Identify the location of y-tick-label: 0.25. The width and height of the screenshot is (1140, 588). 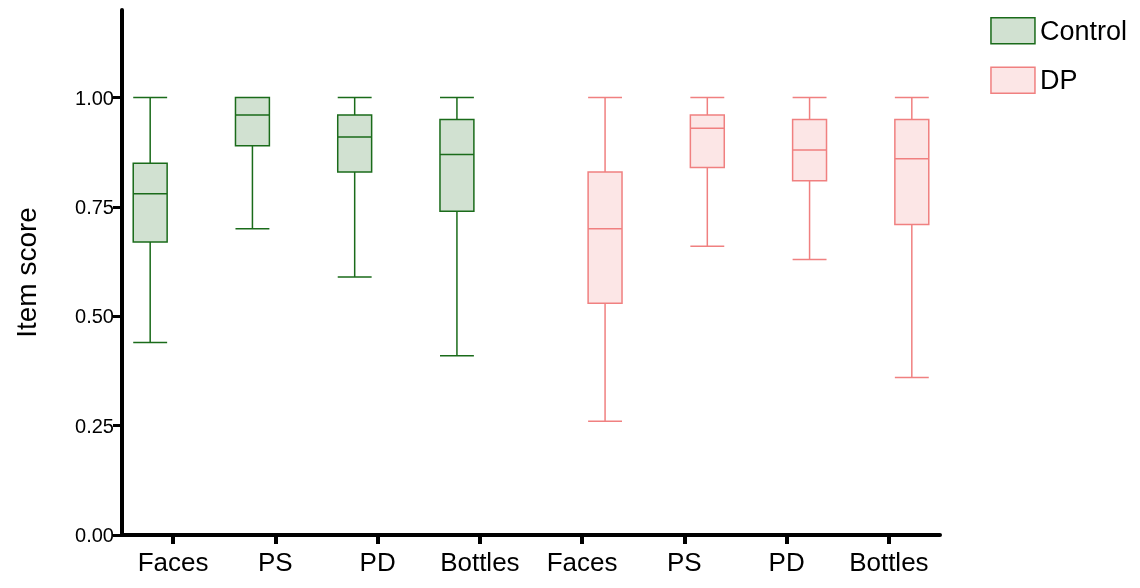
(94, 425).